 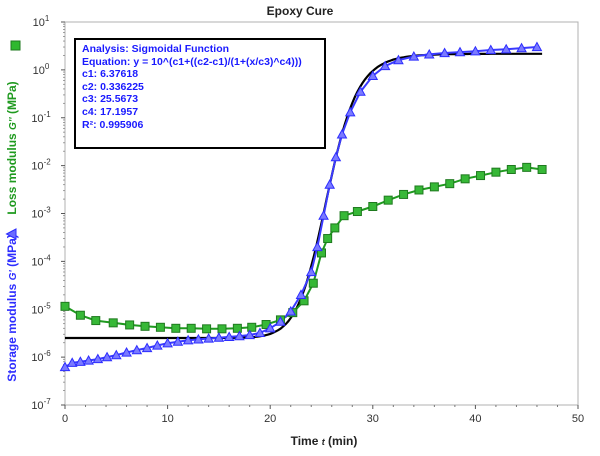 What do you see at coordinates (41, 260) in the screenshot?
I see `y-tick-label: 10⁻⁴` at bounding box center [41, 260].